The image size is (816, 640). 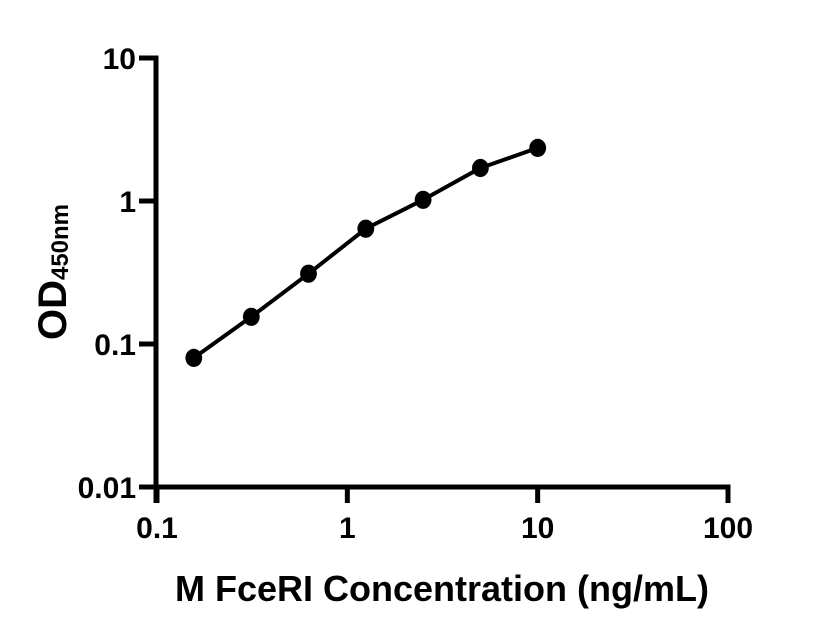 I want to click on y-tick-label-0.1: 0.1, so click(x=115, y=345).